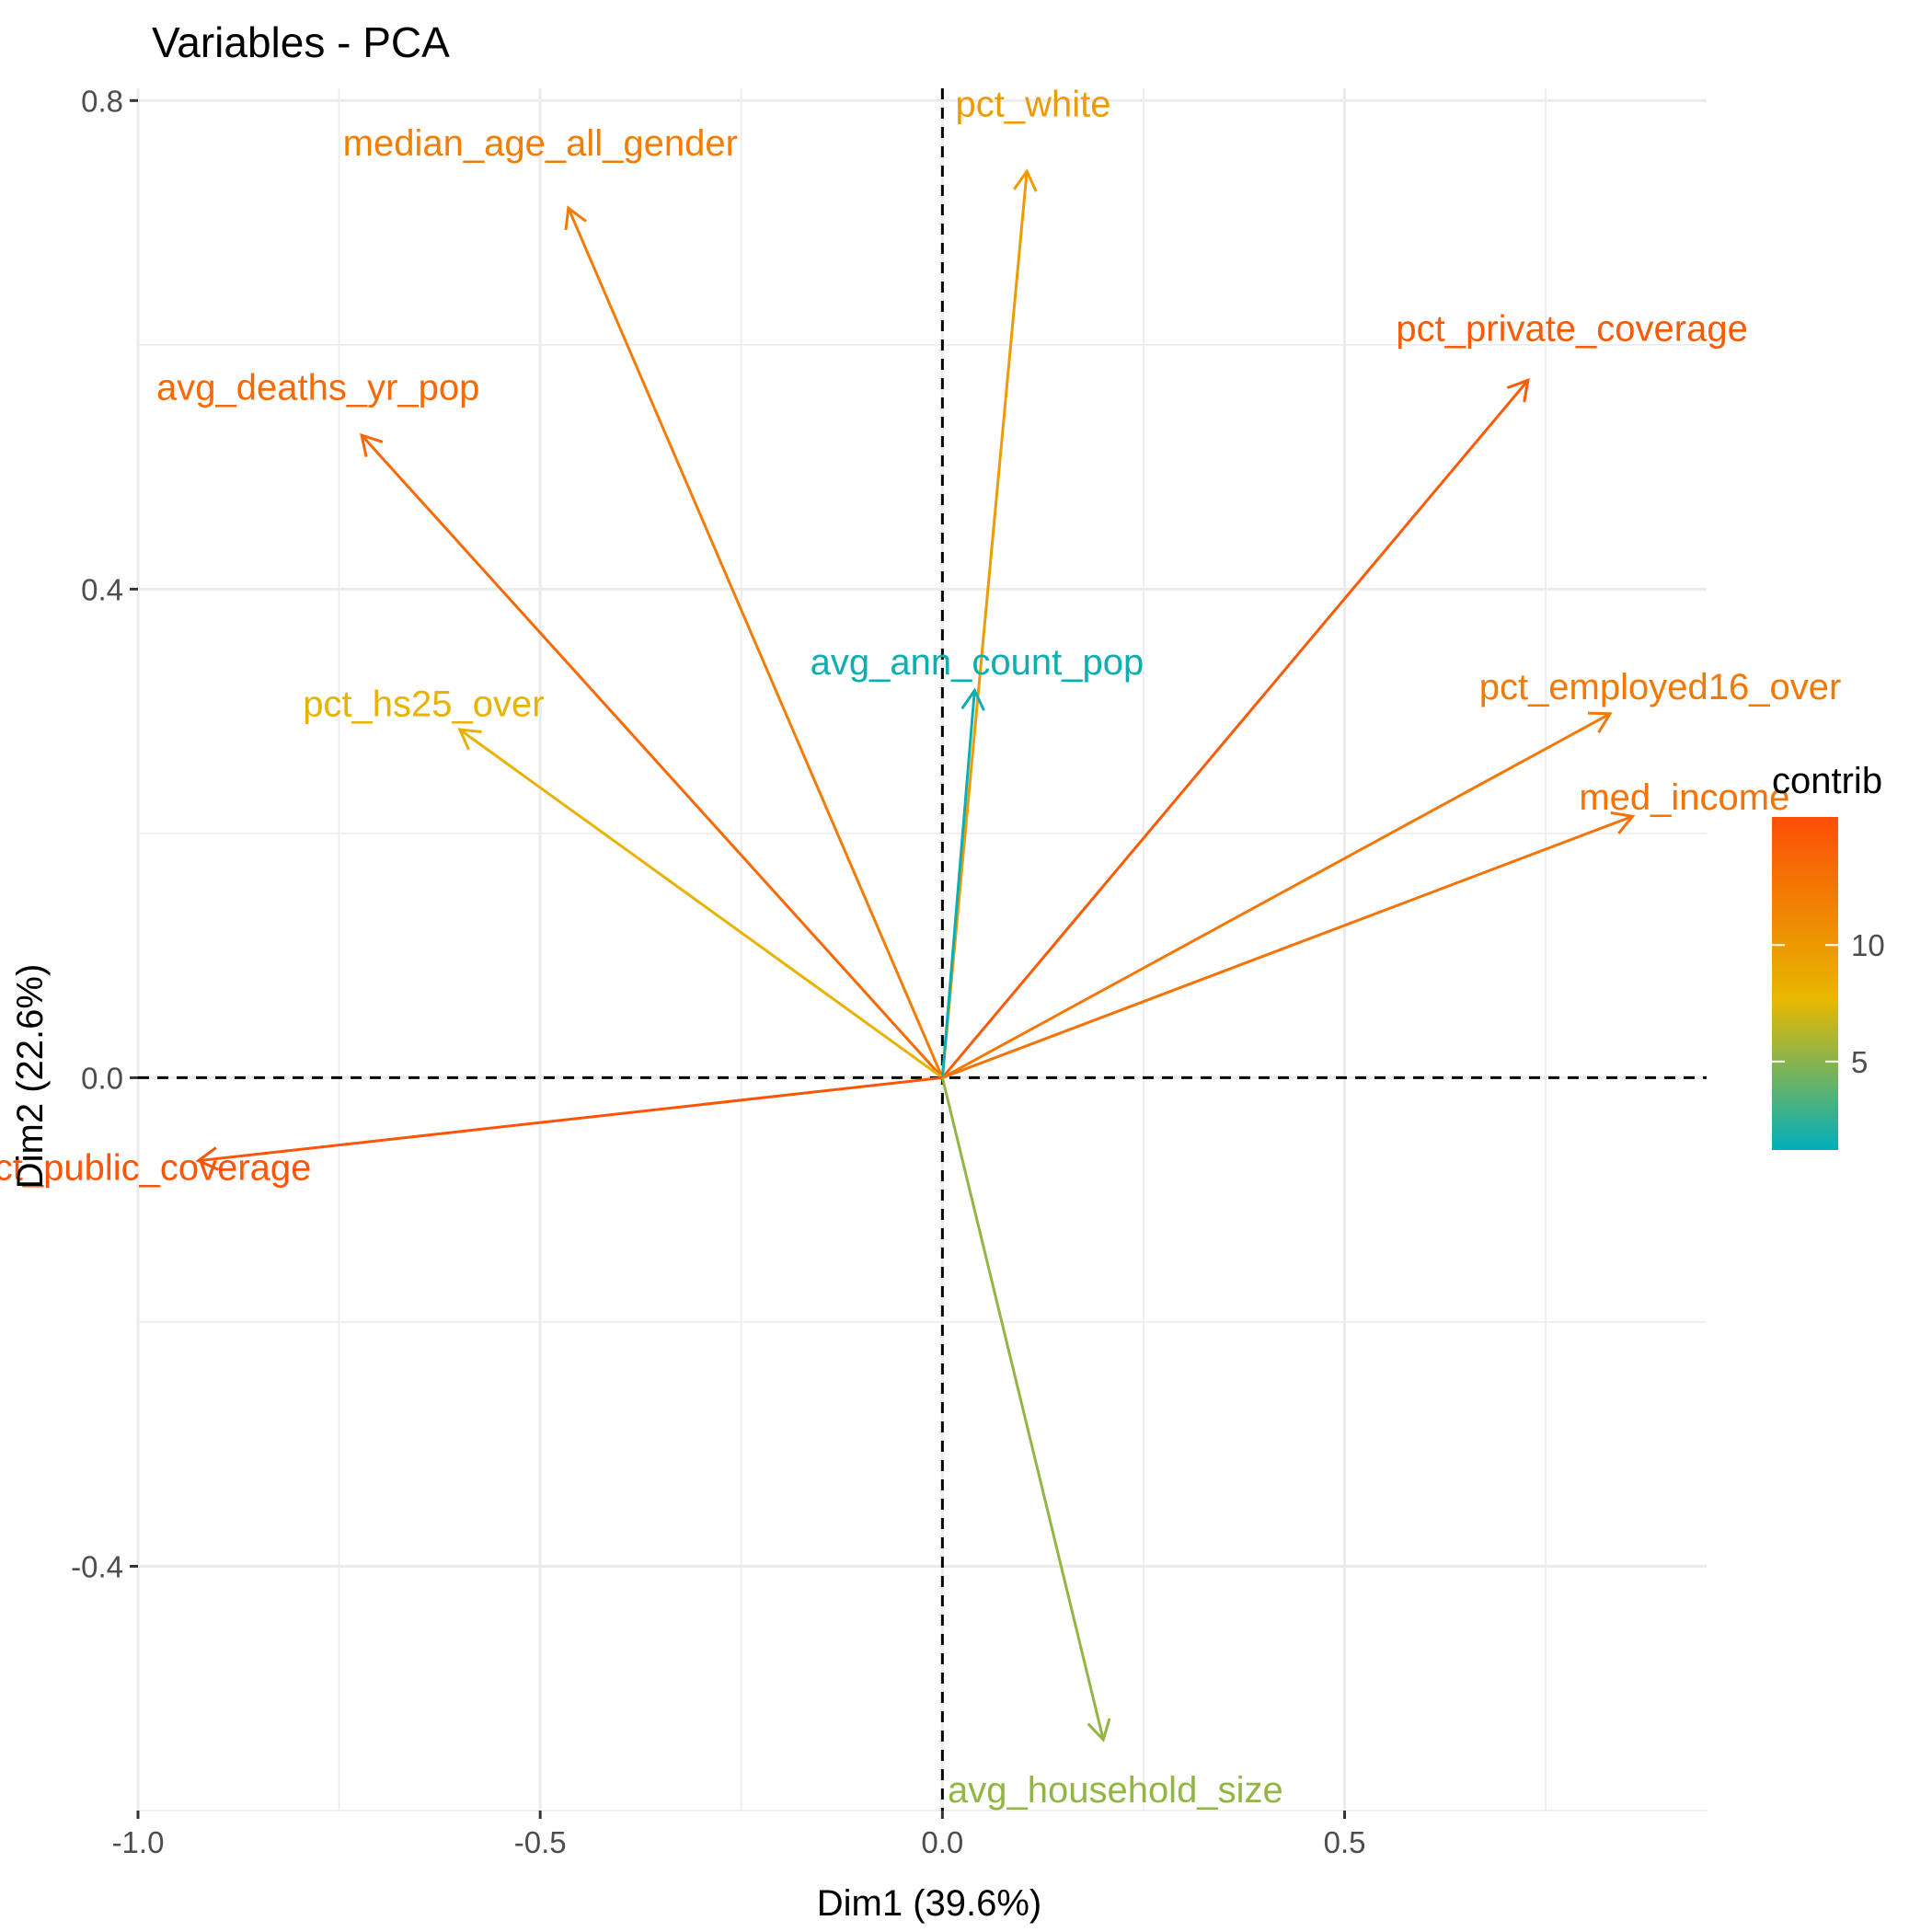  What do you see at coordinates (942, 1842) in the screenshot?
I see `x-tick-label: 0.0` at bounding box center [942, 1842].